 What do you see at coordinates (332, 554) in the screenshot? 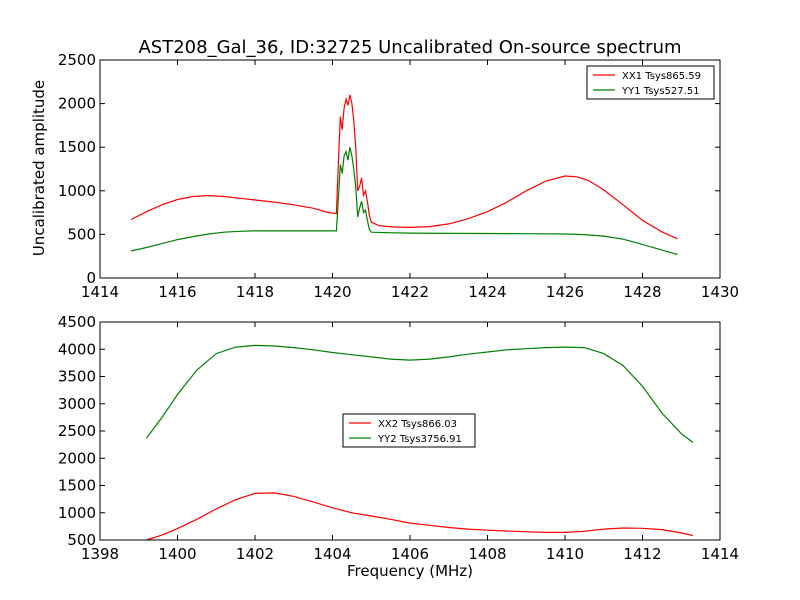
I see `x-tick-label: 1404` at bounding box center [332, 554].